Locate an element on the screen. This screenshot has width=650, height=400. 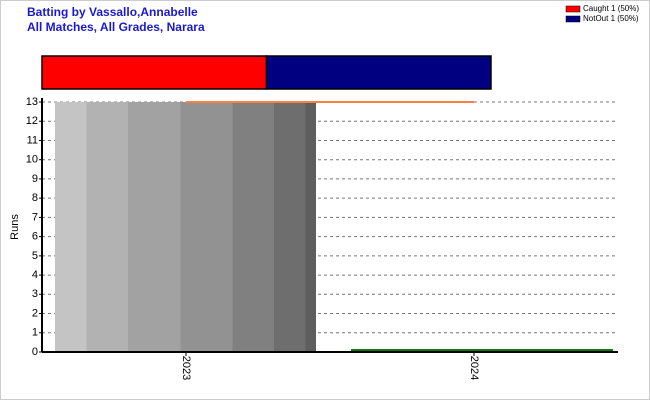
y-tick-label: 6 is located at coordinates (35, 237).